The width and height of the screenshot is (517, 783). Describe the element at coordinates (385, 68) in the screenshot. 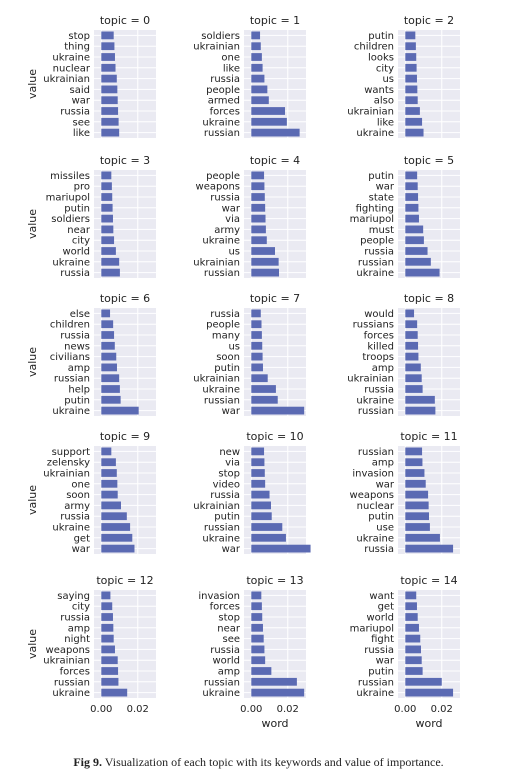

I see `category-label: city` at that location.